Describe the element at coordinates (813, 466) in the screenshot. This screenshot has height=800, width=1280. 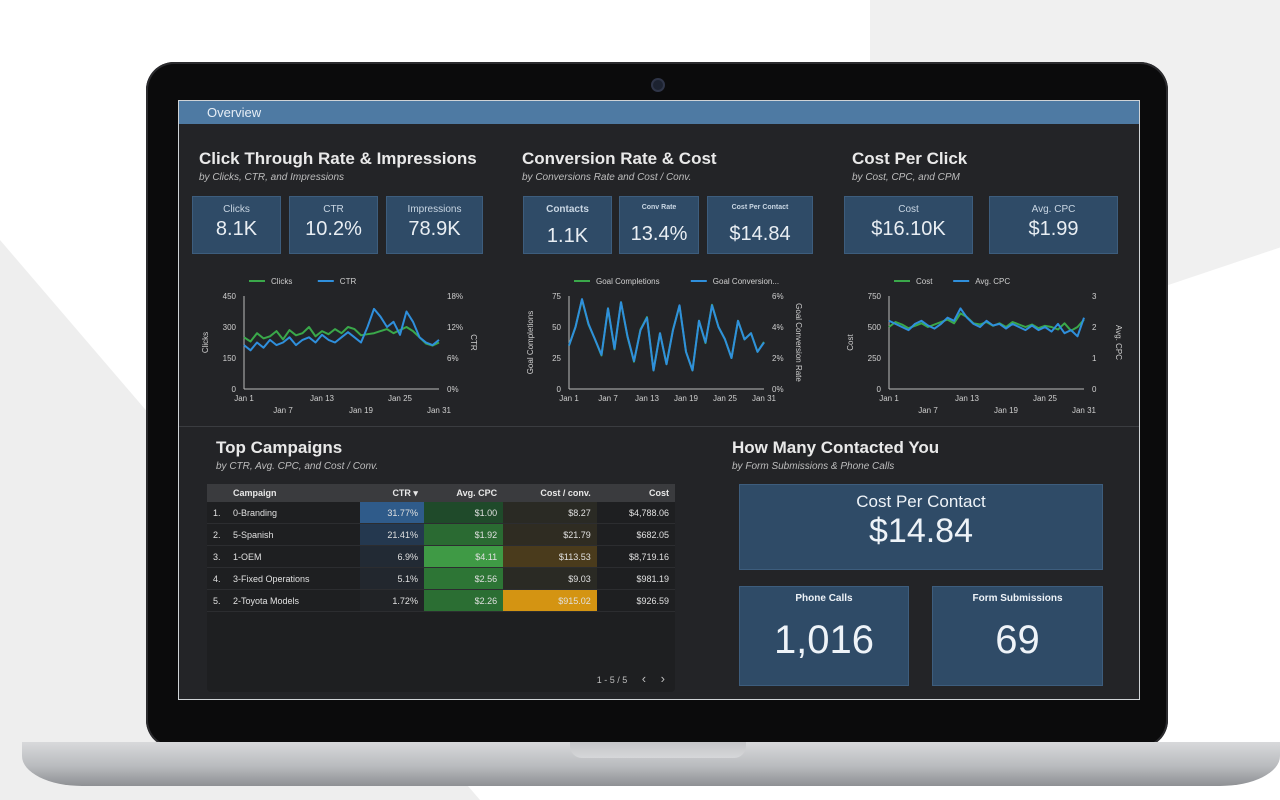
I see `contacted-subtitle: by Form Submissions & Phone Calls` at that location.